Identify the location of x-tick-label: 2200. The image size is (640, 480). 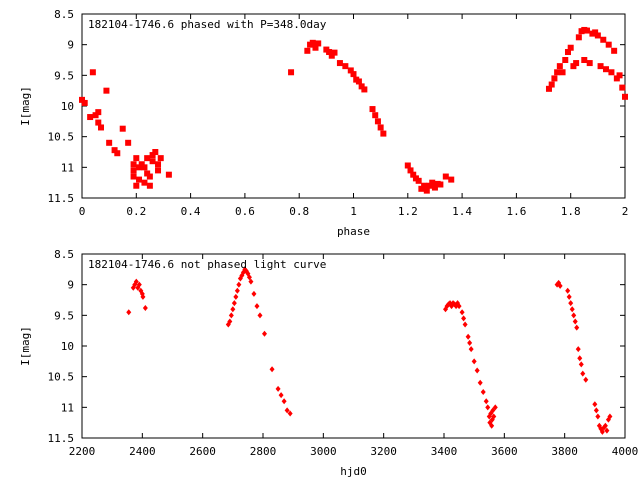
(82, 451).